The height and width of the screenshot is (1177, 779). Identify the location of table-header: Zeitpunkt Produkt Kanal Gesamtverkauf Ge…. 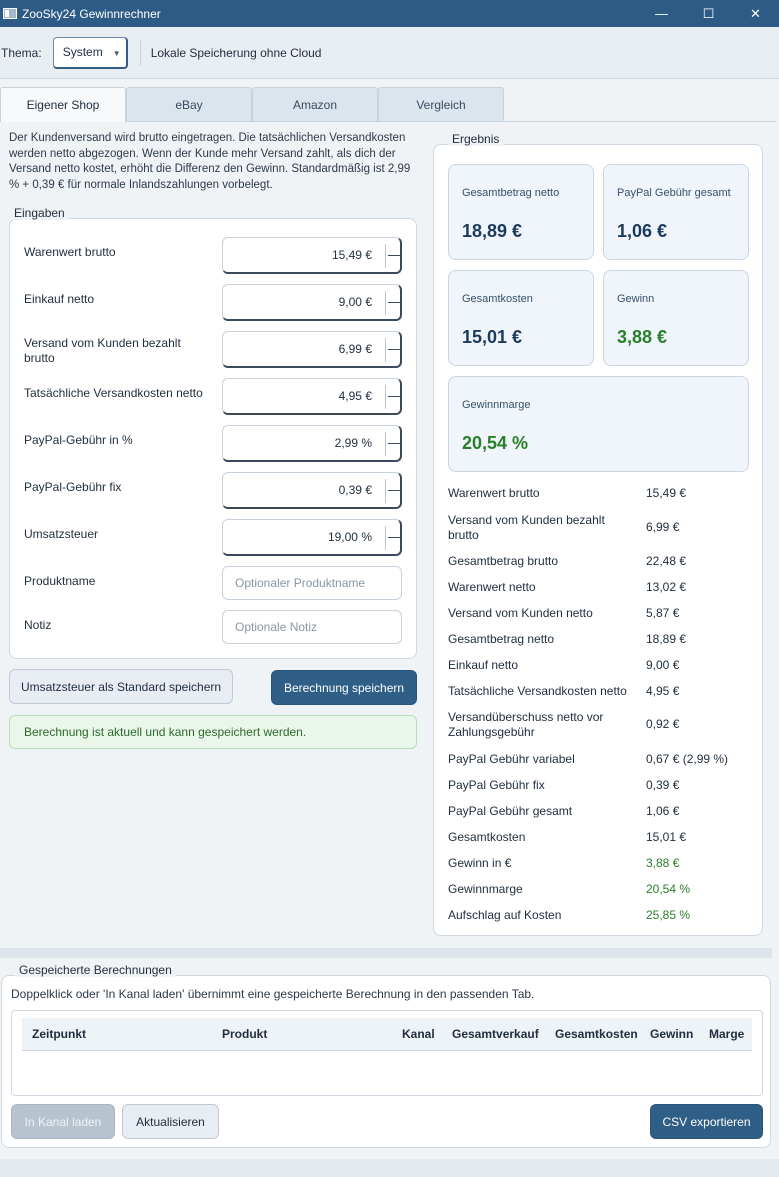
(387, 1034).